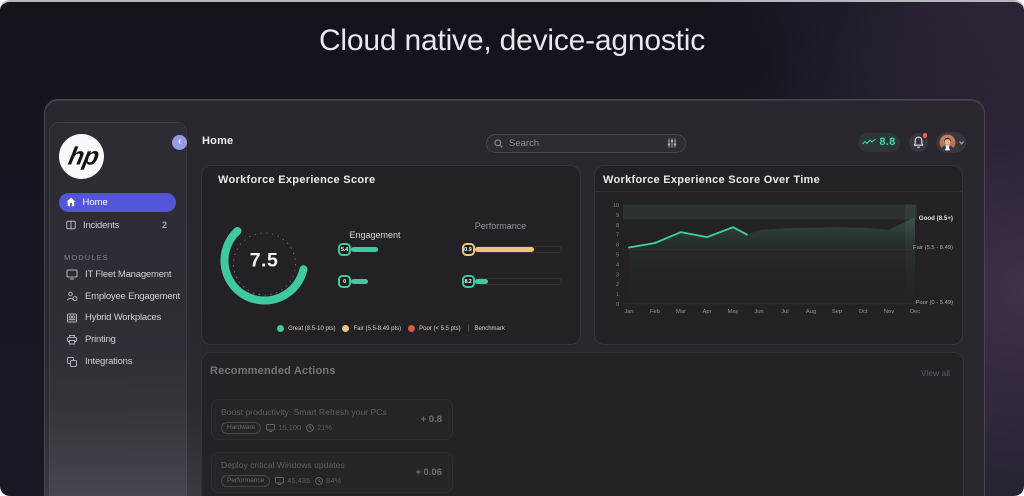 The height and width of the screenshot is (496, 1024). What do you see at coordinates (264, 261) in the screenshot?
I see `svg-text: 7.5` at bounding box center [264, 261].